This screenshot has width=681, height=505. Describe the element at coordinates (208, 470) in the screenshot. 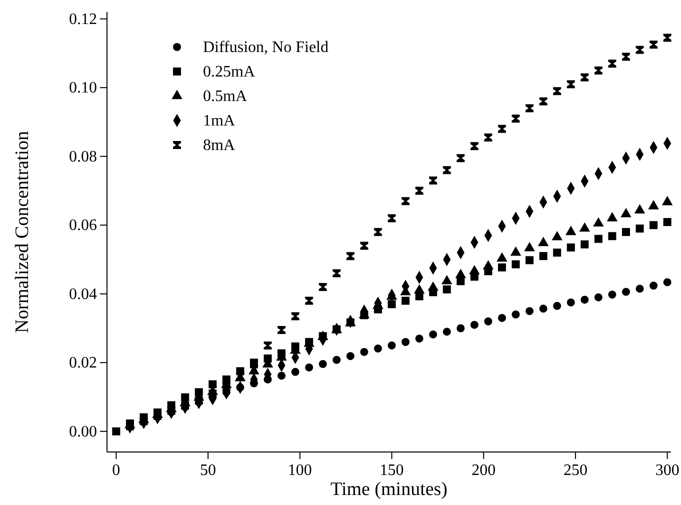

I see `x-tick-label: 50` at that location.